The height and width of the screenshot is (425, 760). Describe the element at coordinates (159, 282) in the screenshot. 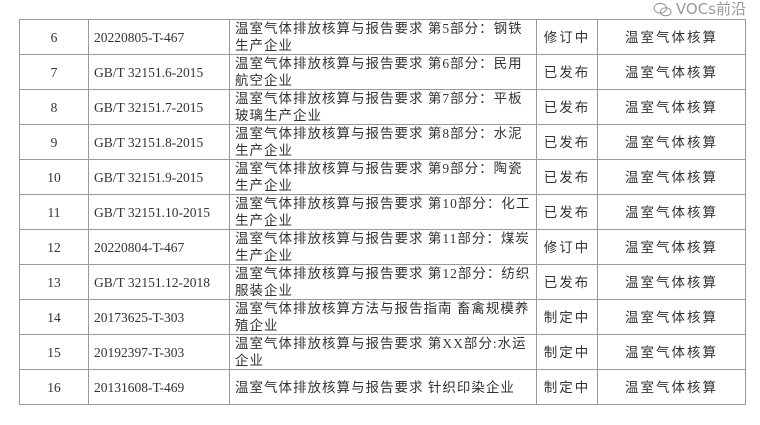

I see `standard-code: GB/T 32151.12-2018` at that location.